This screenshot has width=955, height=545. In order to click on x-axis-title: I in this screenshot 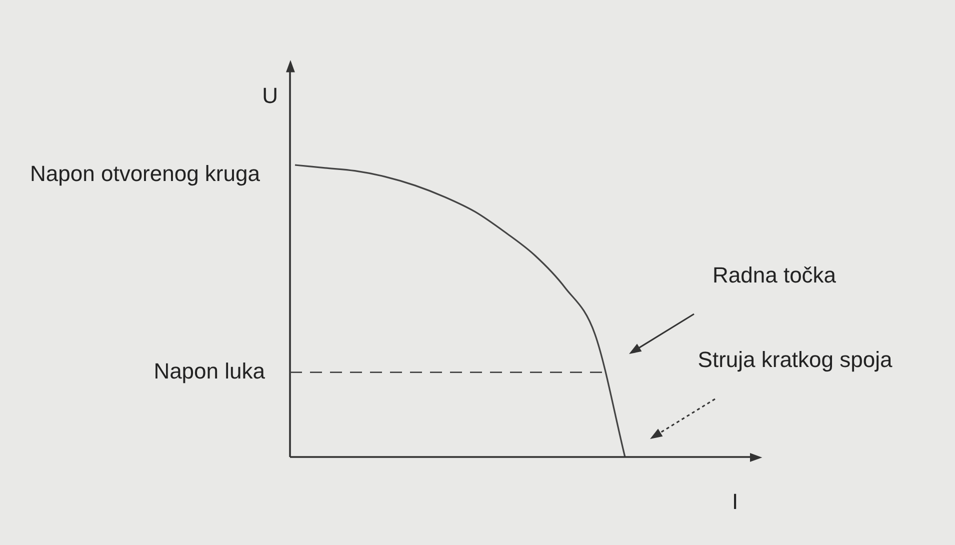, I will do `click(735, 501)`.